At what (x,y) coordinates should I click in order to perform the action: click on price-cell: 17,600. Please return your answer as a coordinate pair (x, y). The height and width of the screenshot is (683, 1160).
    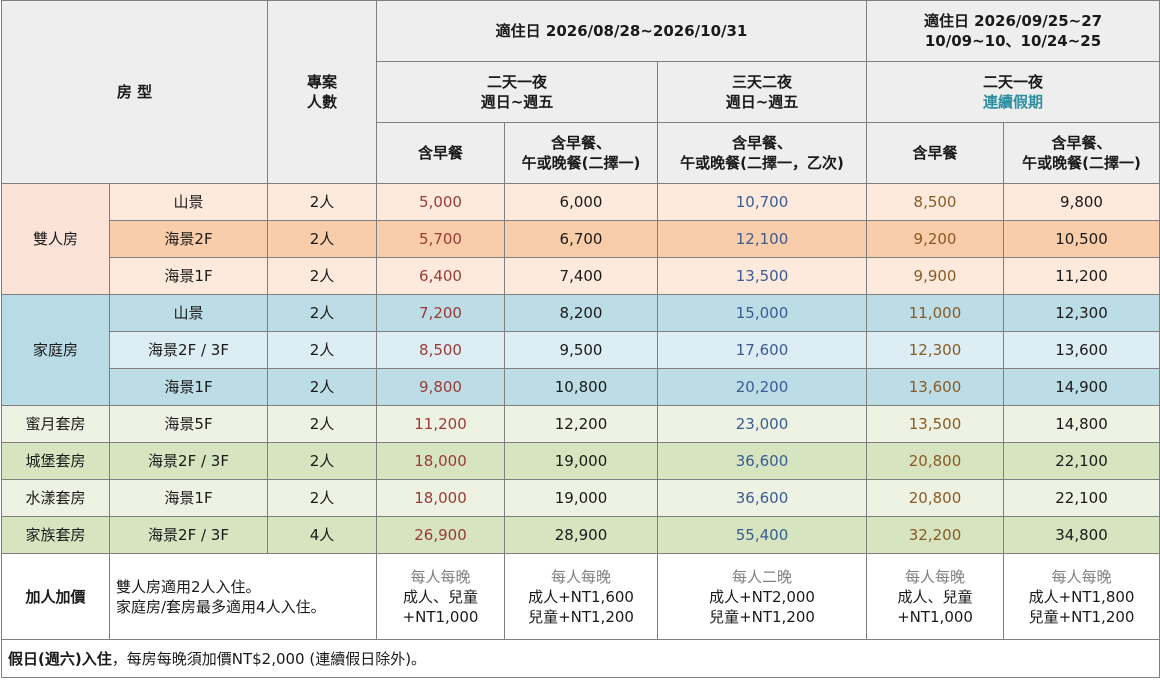
    Looking at the image, I should click on (762, 350).